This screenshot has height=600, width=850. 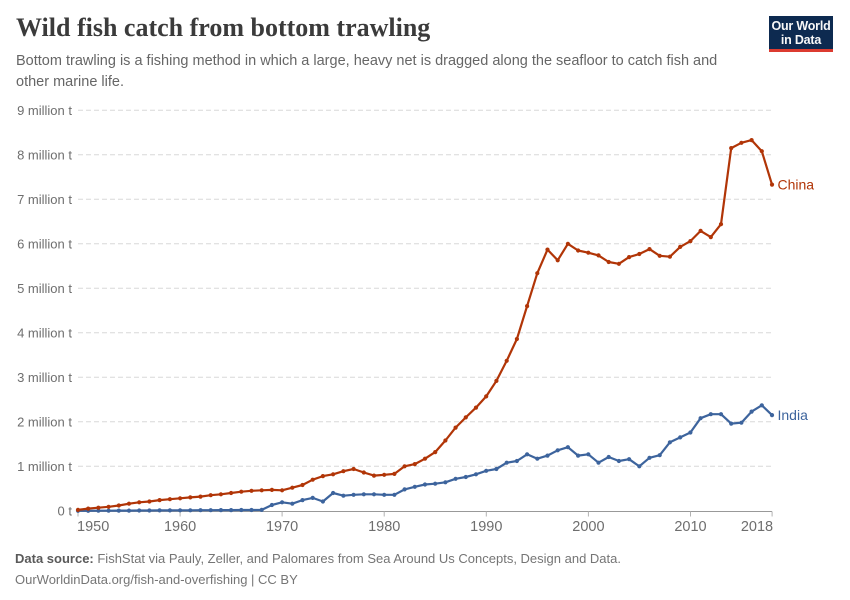 I want to click on svg-text: 7 million t, so click(x=44, y=199).